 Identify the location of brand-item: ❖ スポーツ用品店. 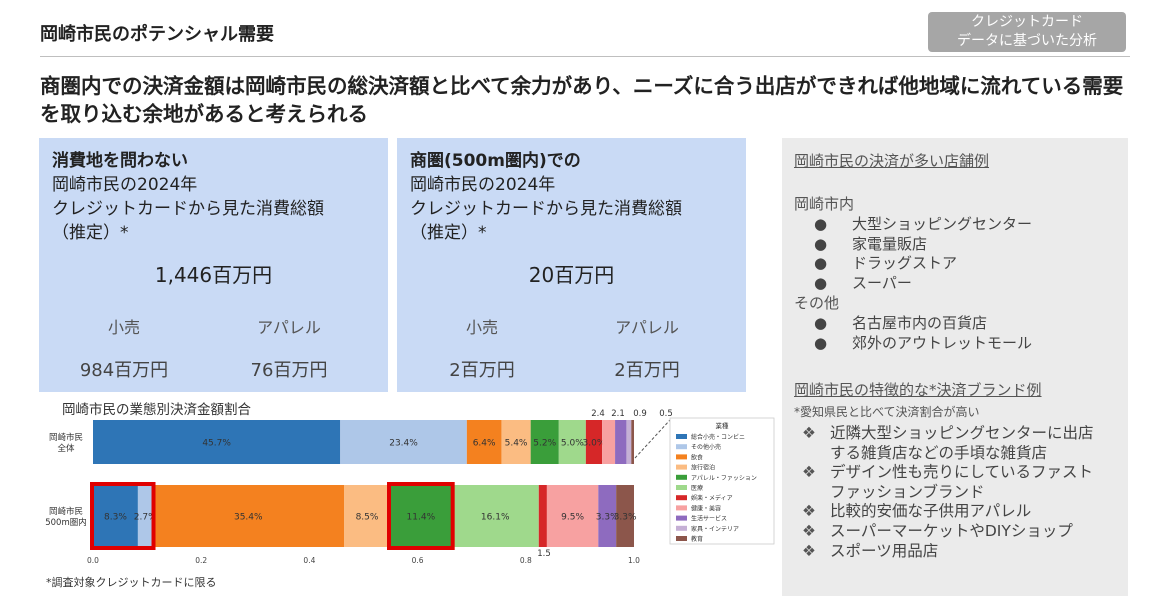
(962, 551).